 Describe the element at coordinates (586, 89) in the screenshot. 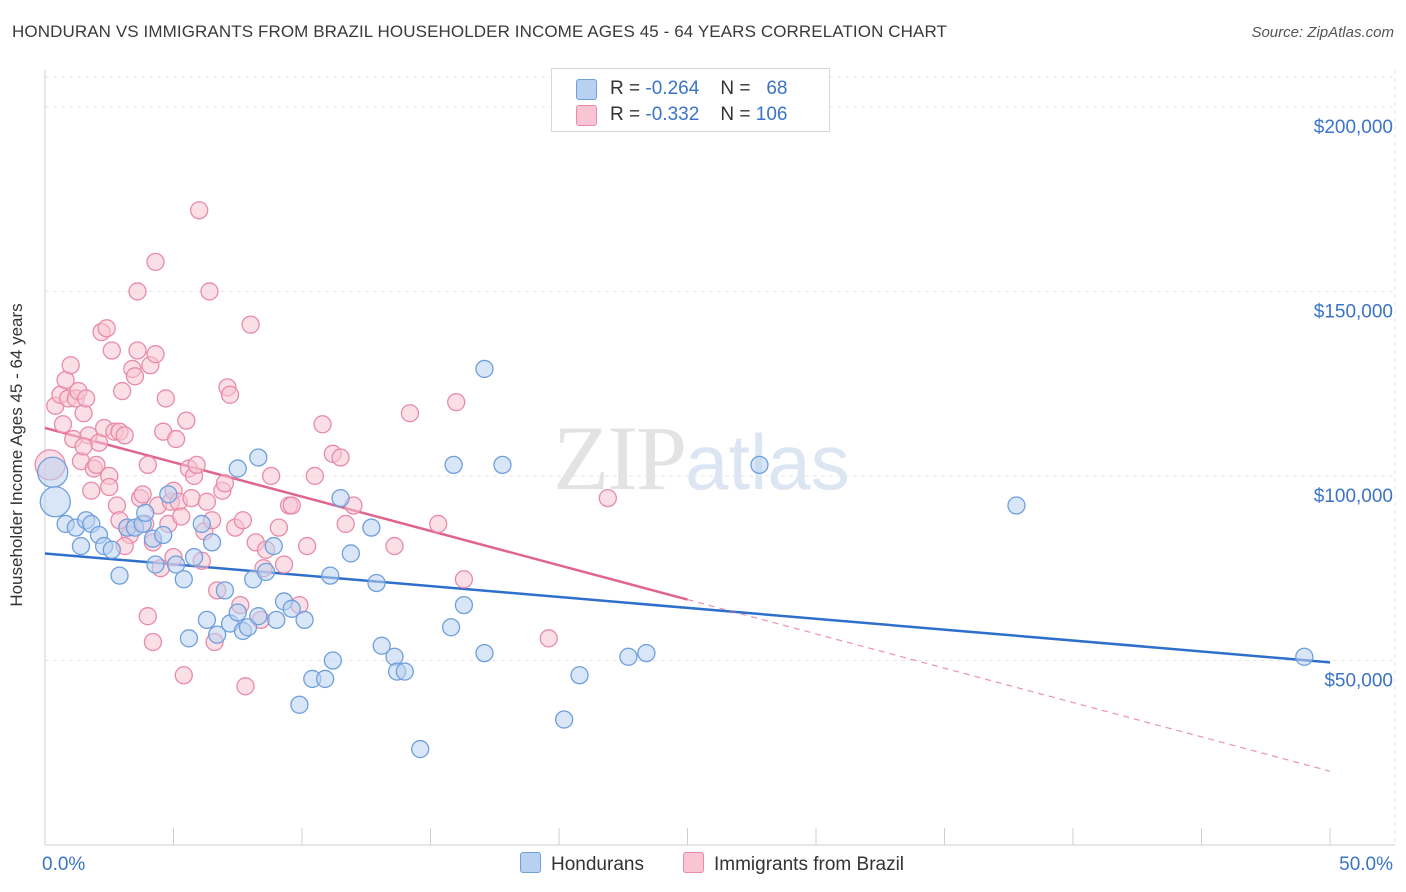

I see `legend-swatch-hondurans` at that location.